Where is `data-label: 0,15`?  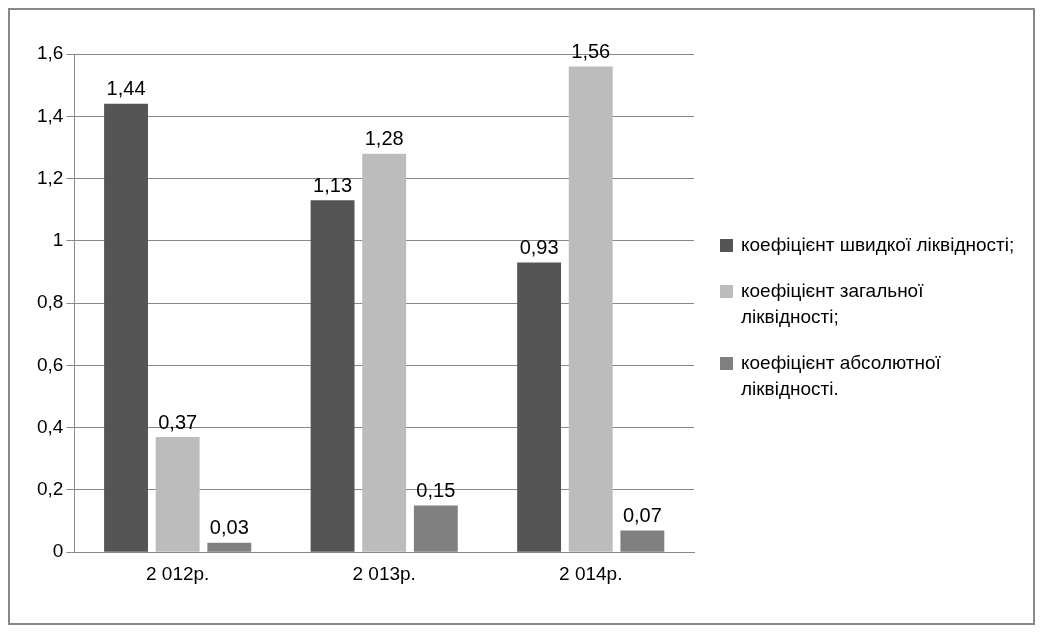 data-label: 0,15 is located at coordinates (436, 490).